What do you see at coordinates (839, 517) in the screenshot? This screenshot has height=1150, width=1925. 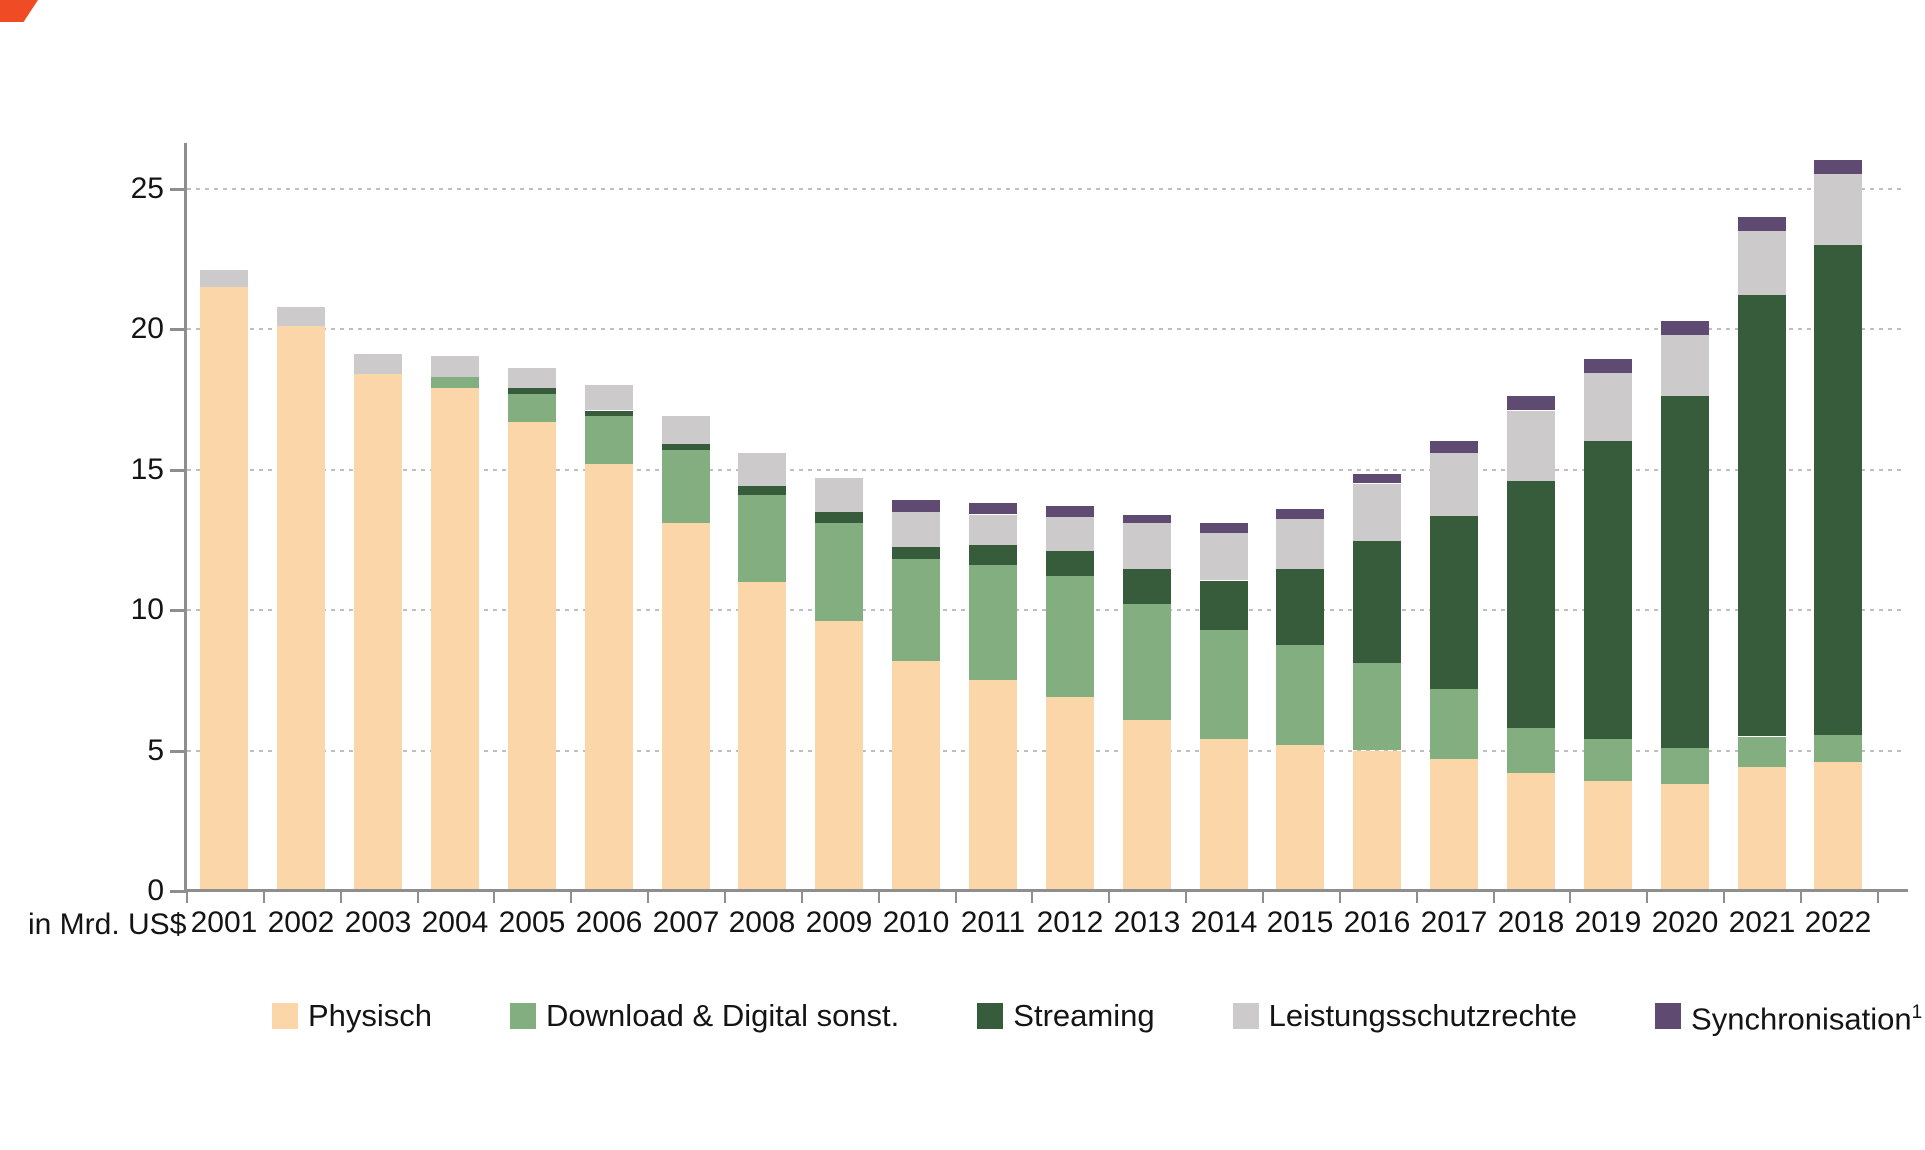 I see `bar-segment-2009-streaming` at bounding box center [839, 517].